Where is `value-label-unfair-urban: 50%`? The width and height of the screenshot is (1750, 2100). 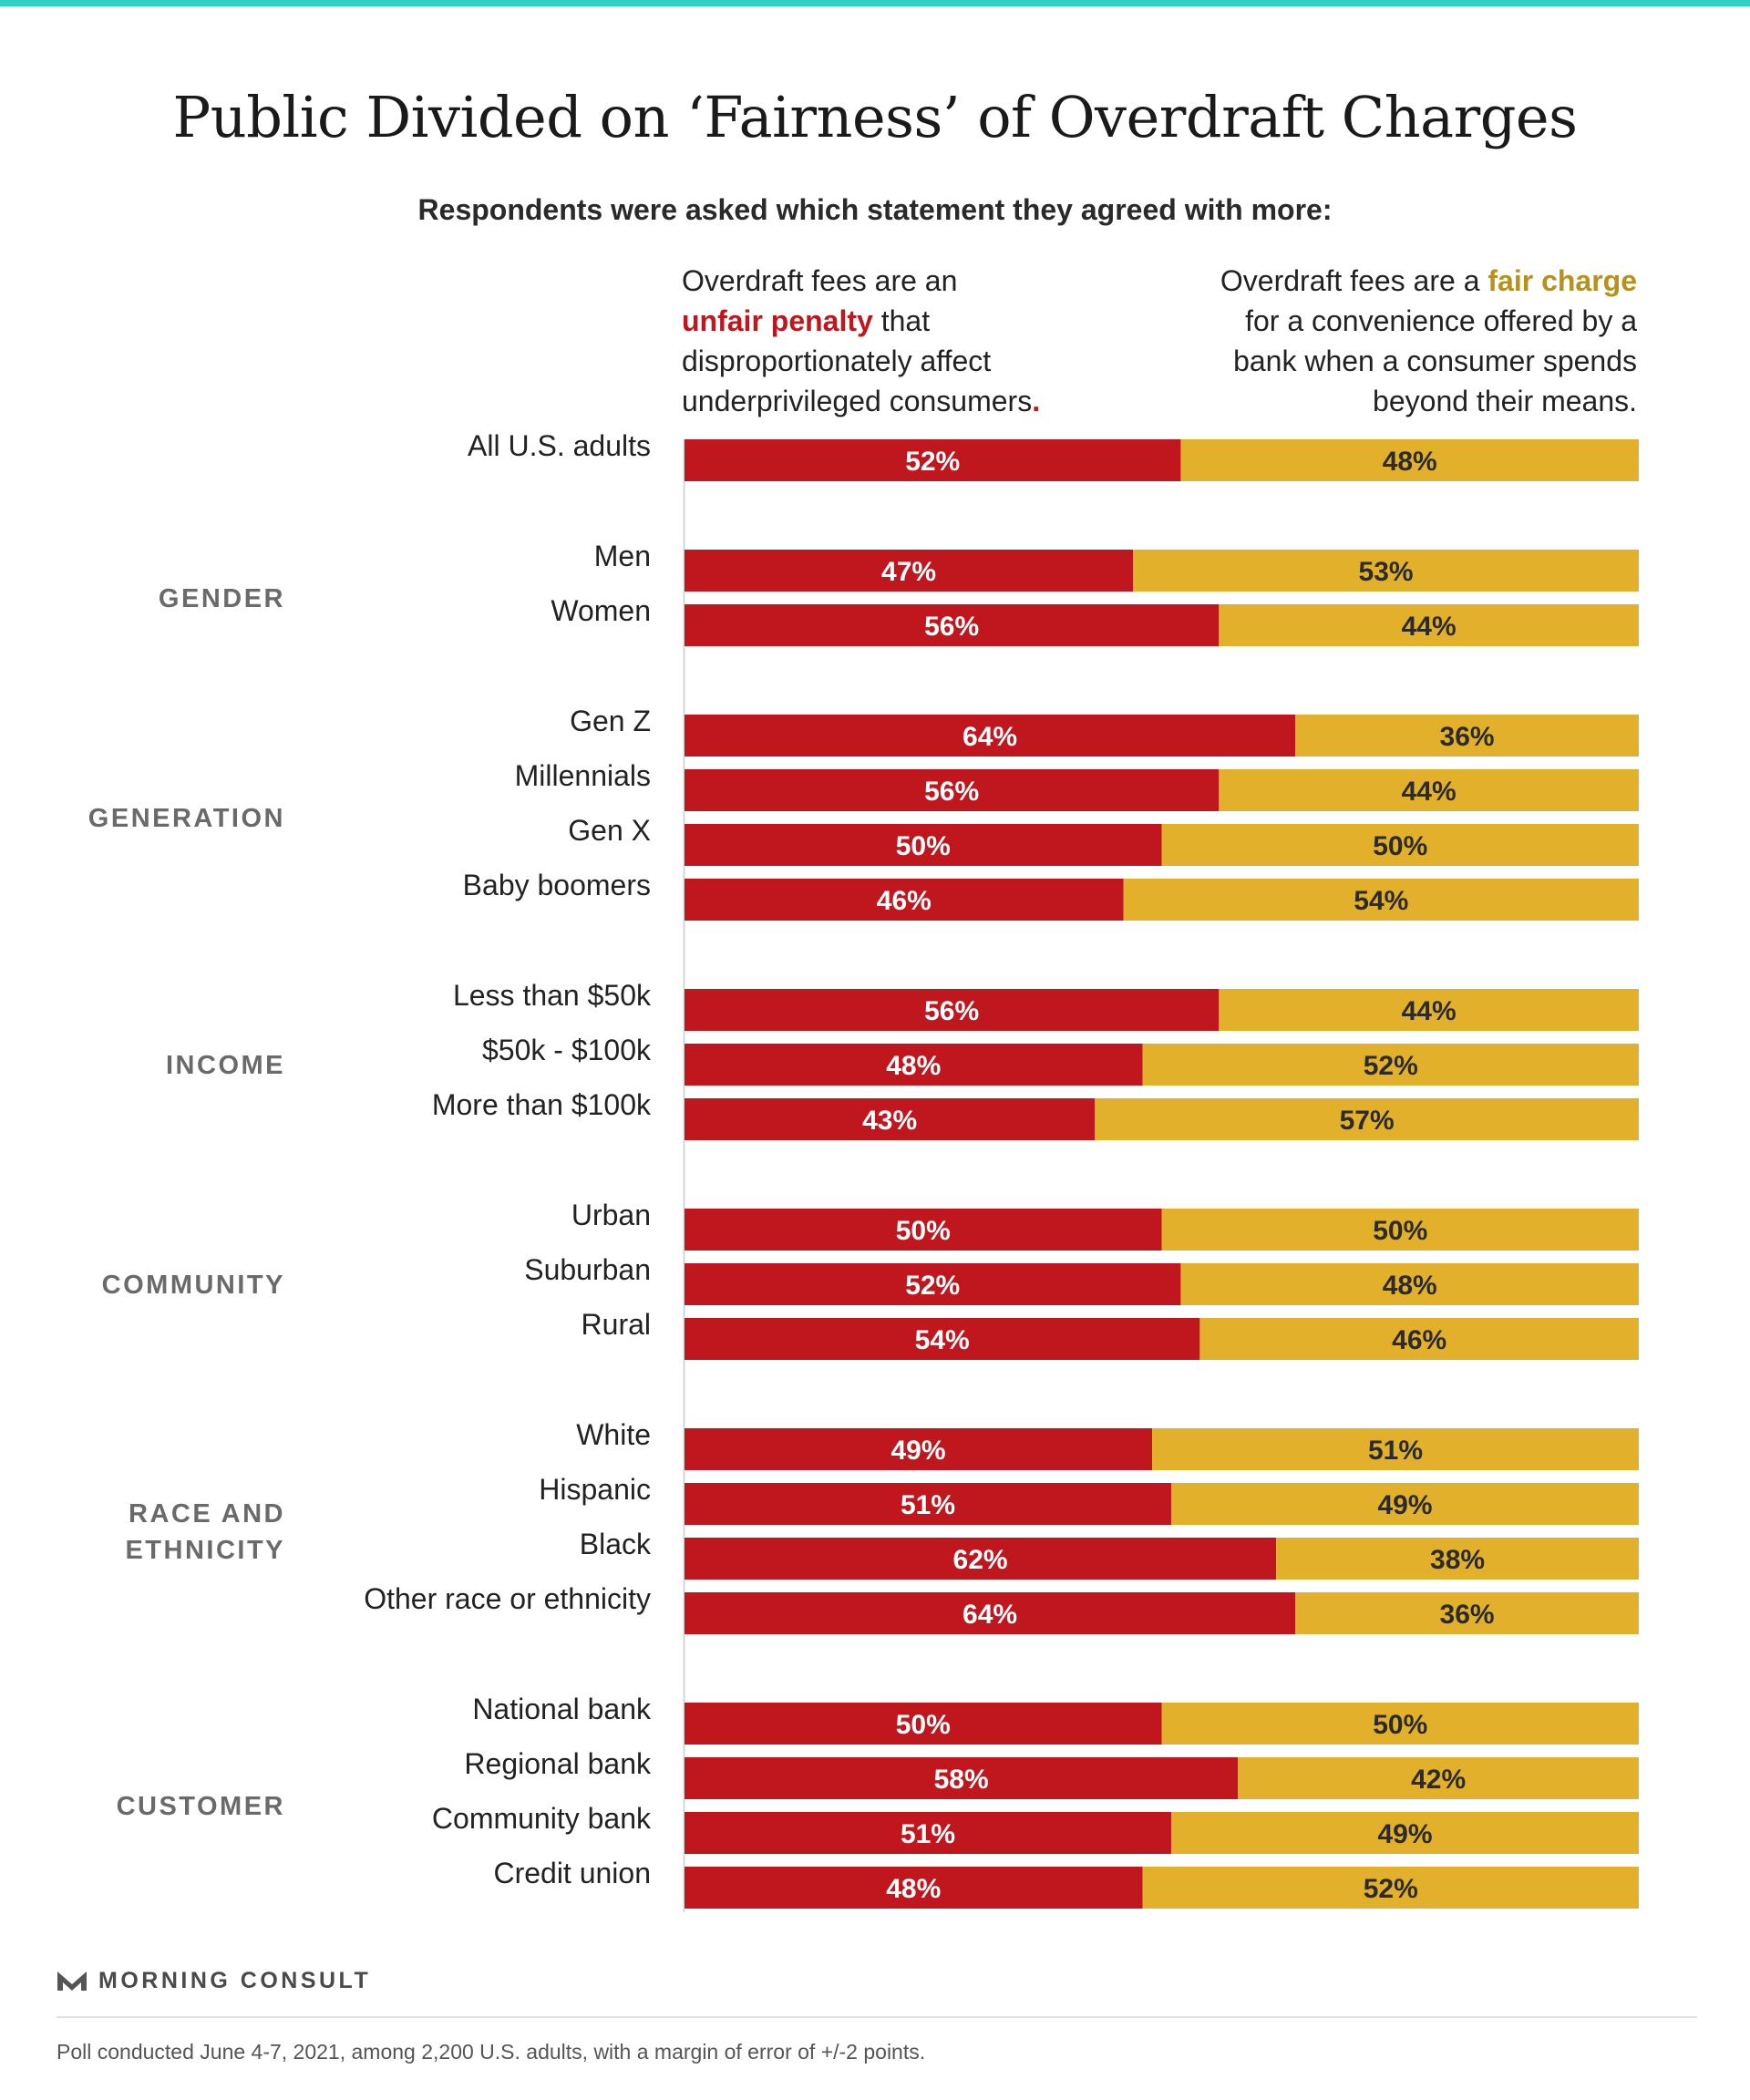
value-label-unfair-urban: 50% is located at coordinates (924, 1231).